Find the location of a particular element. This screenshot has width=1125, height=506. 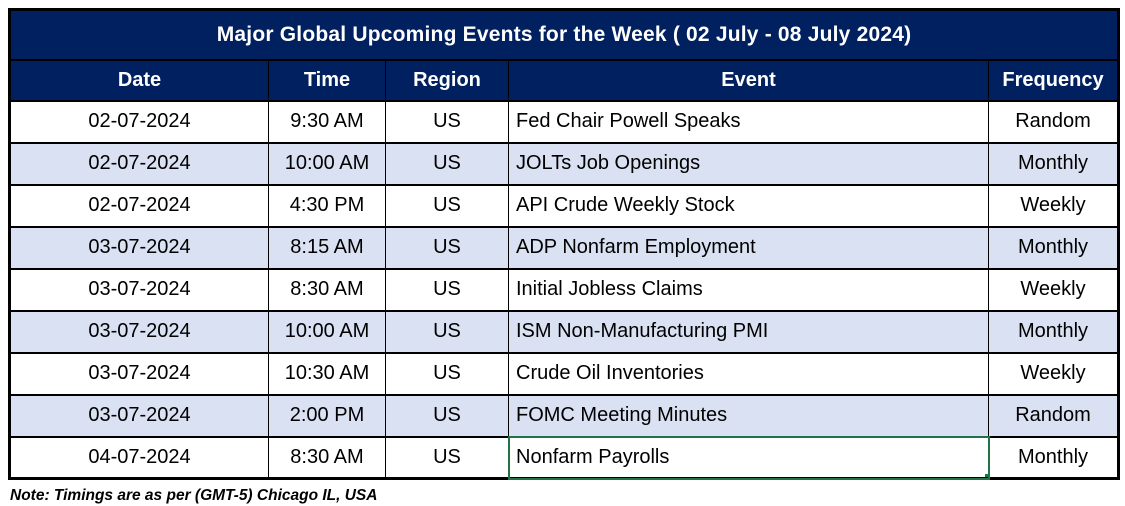

cell-event: Crude Oil Inventories is located at coordinates (748, 373).